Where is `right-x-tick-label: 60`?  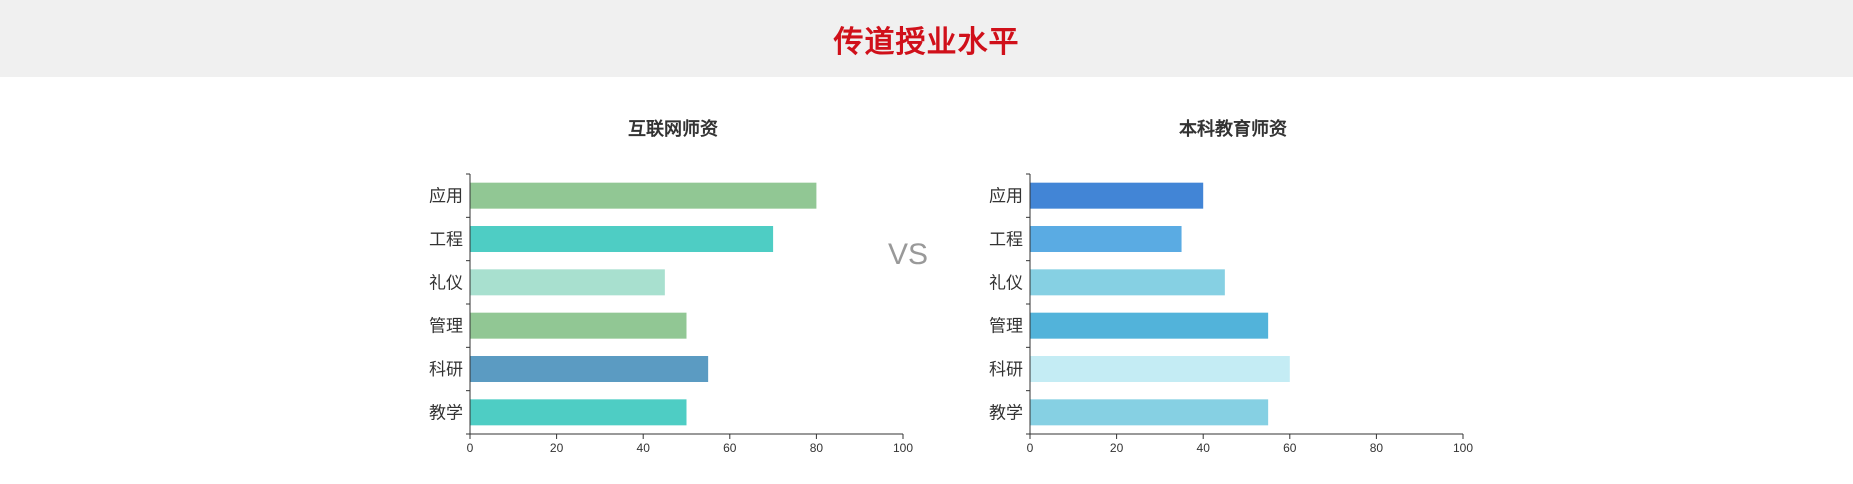
right-x-tick-label: 60 is located at coordinates (1290, 448).